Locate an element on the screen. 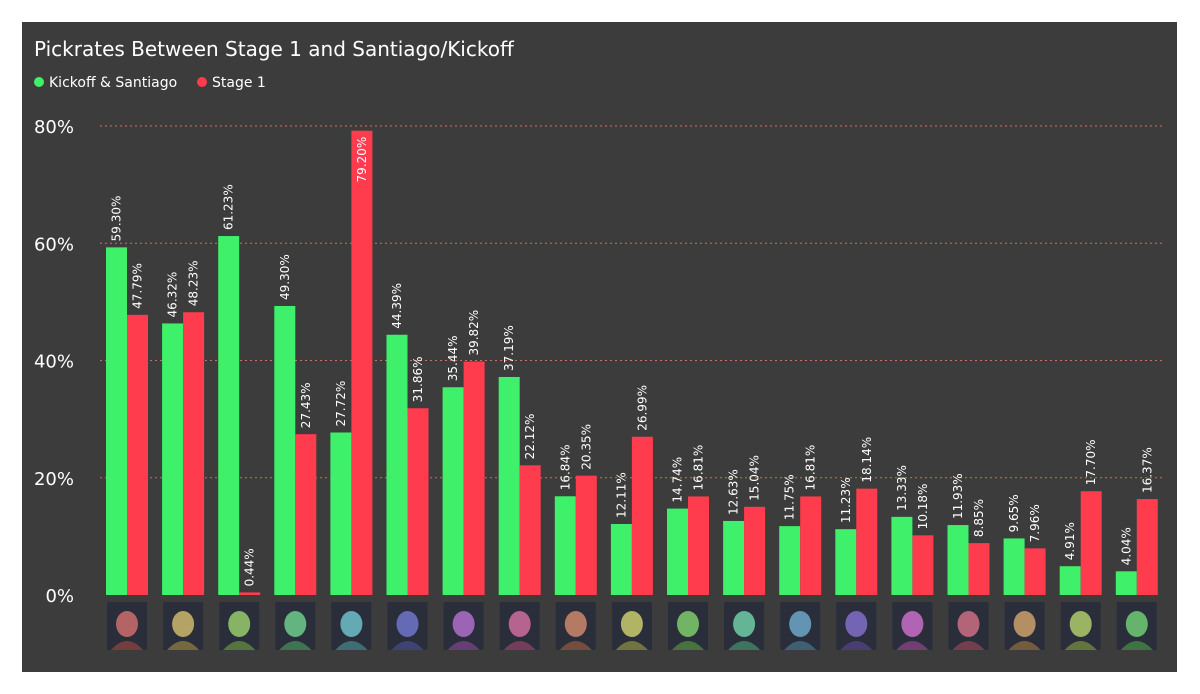 Image resolution: width=1200 pixels, height=694 pixels. data-label-kickoff: 12.63% is located at coordinates (734, 492).